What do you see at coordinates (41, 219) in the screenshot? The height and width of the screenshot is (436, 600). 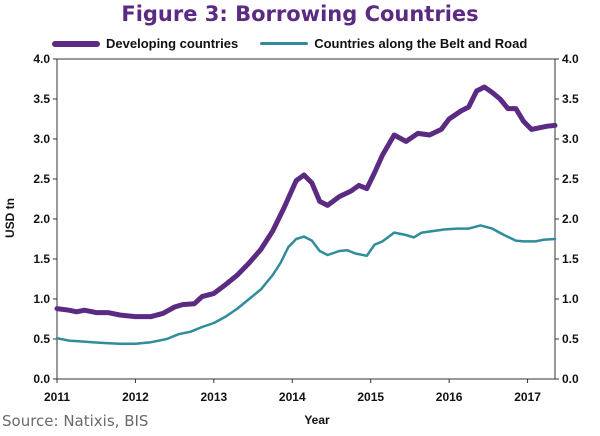 I see `y-tick-label-left: 2.0` at bounding box center [41, 219].